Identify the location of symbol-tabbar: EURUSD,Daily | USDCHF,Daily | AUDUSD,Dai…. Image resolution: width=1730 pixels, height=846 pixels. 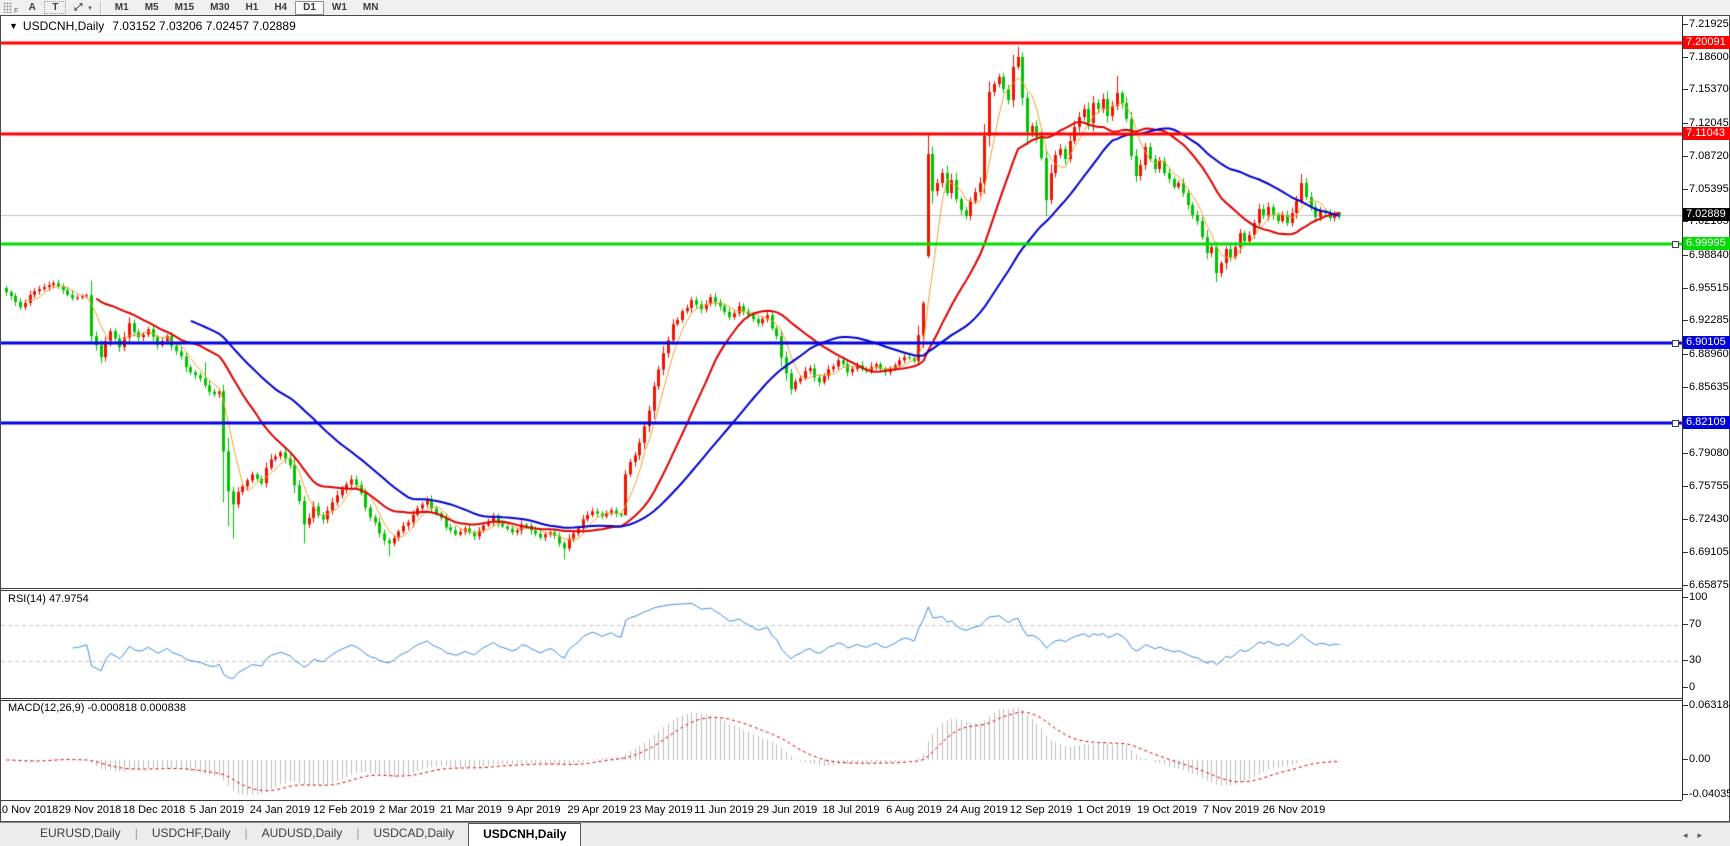
(865, 834).